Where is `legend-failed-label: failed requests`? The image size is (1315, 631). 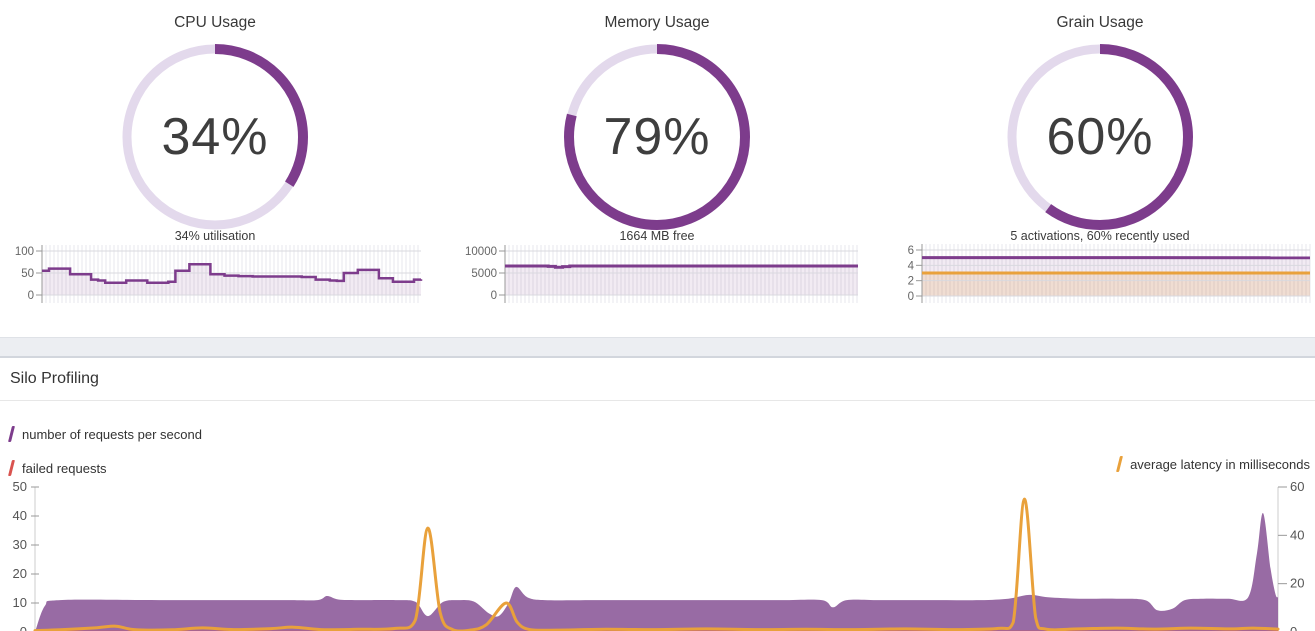 legend-failed-label: failed requests is located at coordinates (64, 468).